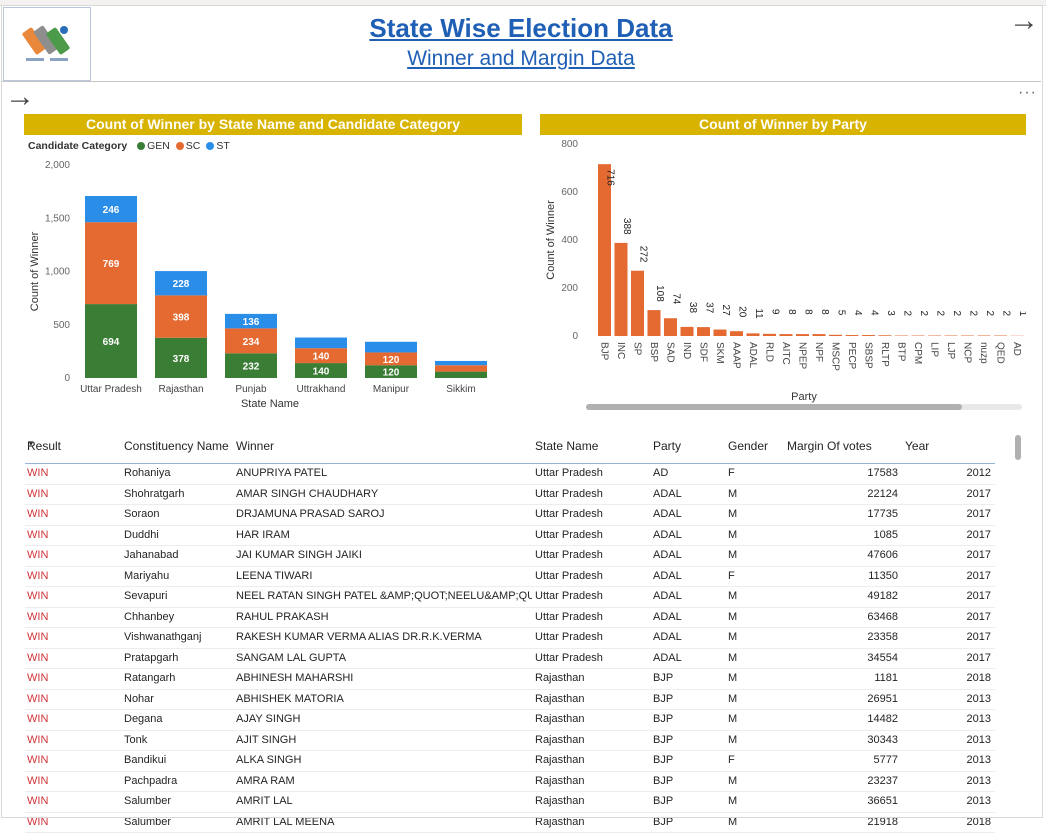 This screenshot has width=1046, height=833. Describe the element at coordinates (145, 761) in the screenshot. I see `cell-constituency: Bandikui` at that location.